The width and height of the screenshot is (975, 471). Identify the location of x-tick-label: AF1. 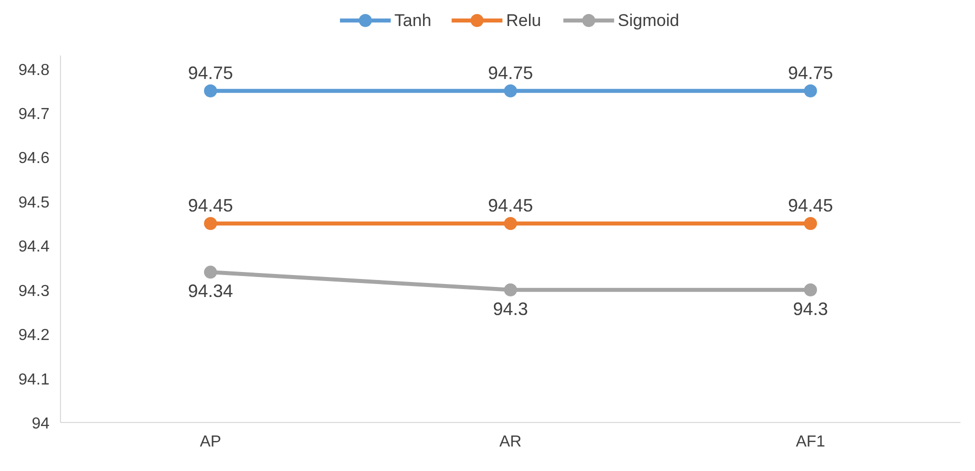
(811, 442).